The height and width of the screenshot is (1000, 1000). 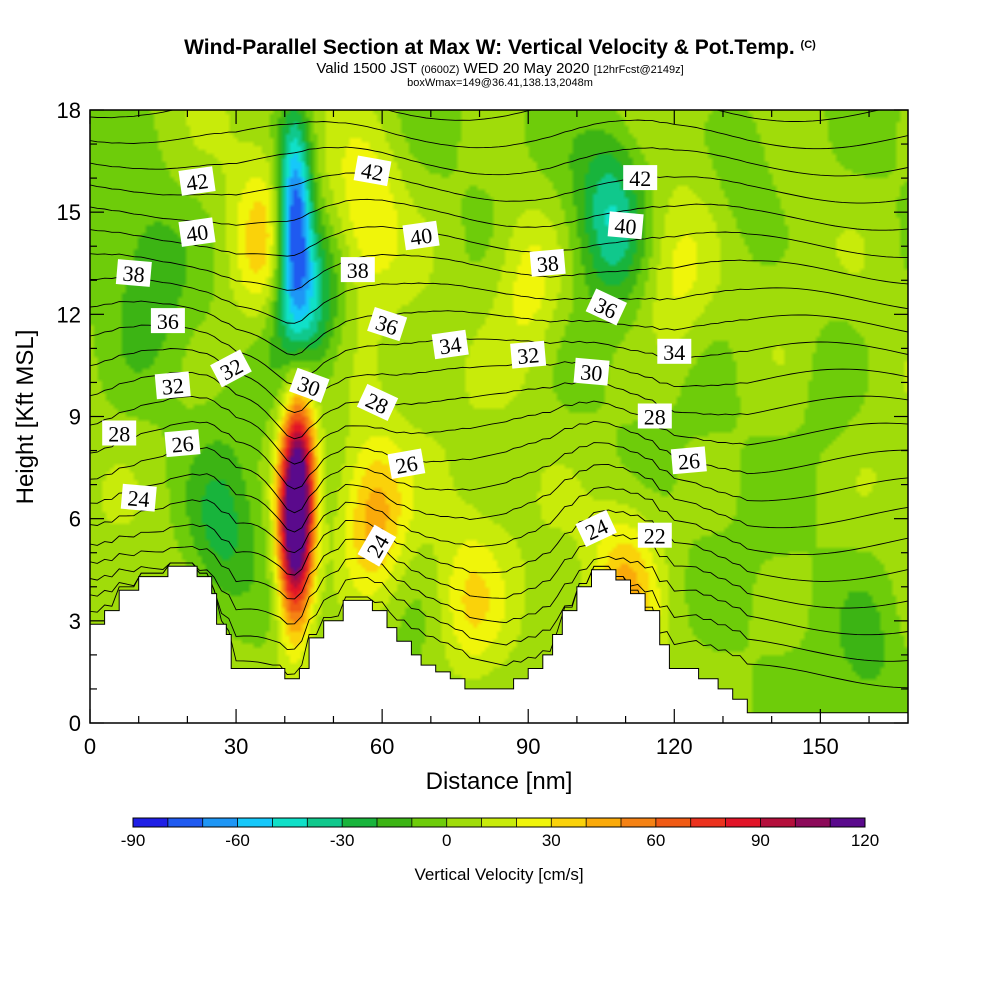 What do you see at coordinates (237, 840) in the screenshot?
I see `colorbar-tick-label: -60` at bounding box center [237, 840].